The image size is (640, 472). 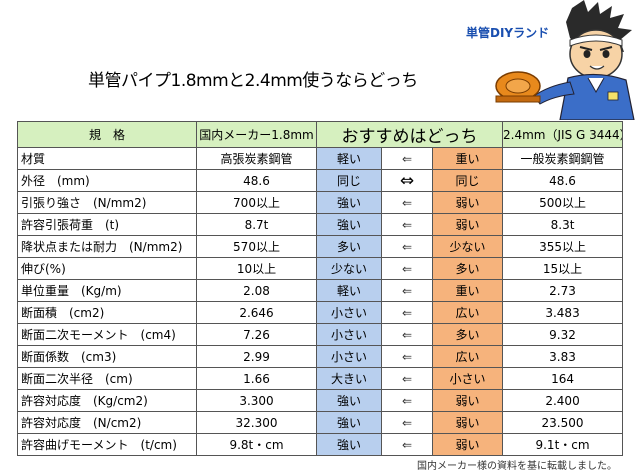 What do you see at coordinates (107, 268) in the screenshot?
I see `row-item-label: 伸び(%)` at bounding box center [107, 268].